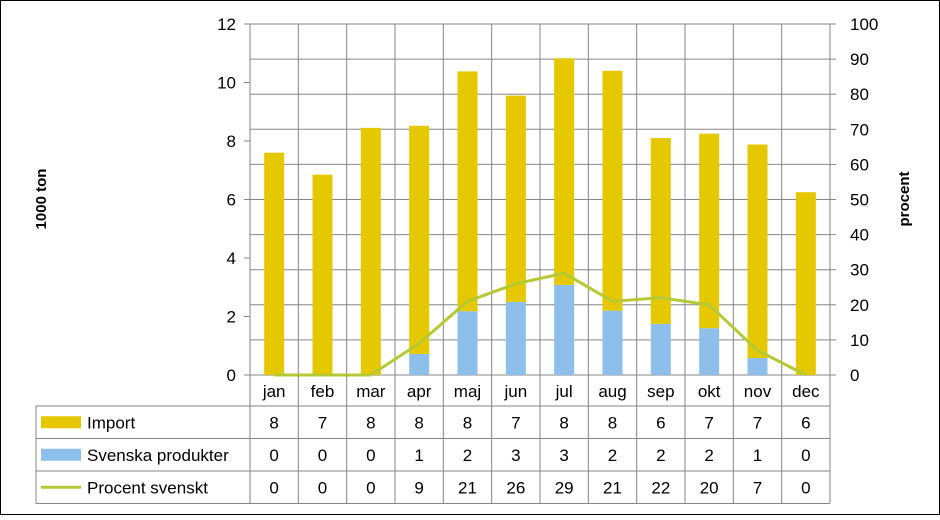 The height and width of the screenshot is (520, 940). What do you see at coordinates (709, 391) in the screenshot?
I see `x-tick-label-okt: okt` at bounding box center [709, 391].